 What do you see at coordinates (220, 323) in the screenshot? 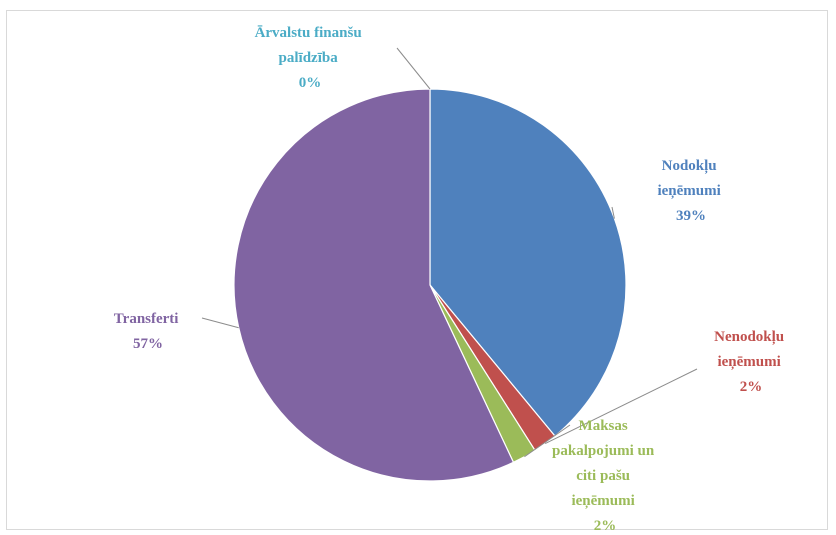
I see `leader-line-transferti` at bounding box center [220, 323].